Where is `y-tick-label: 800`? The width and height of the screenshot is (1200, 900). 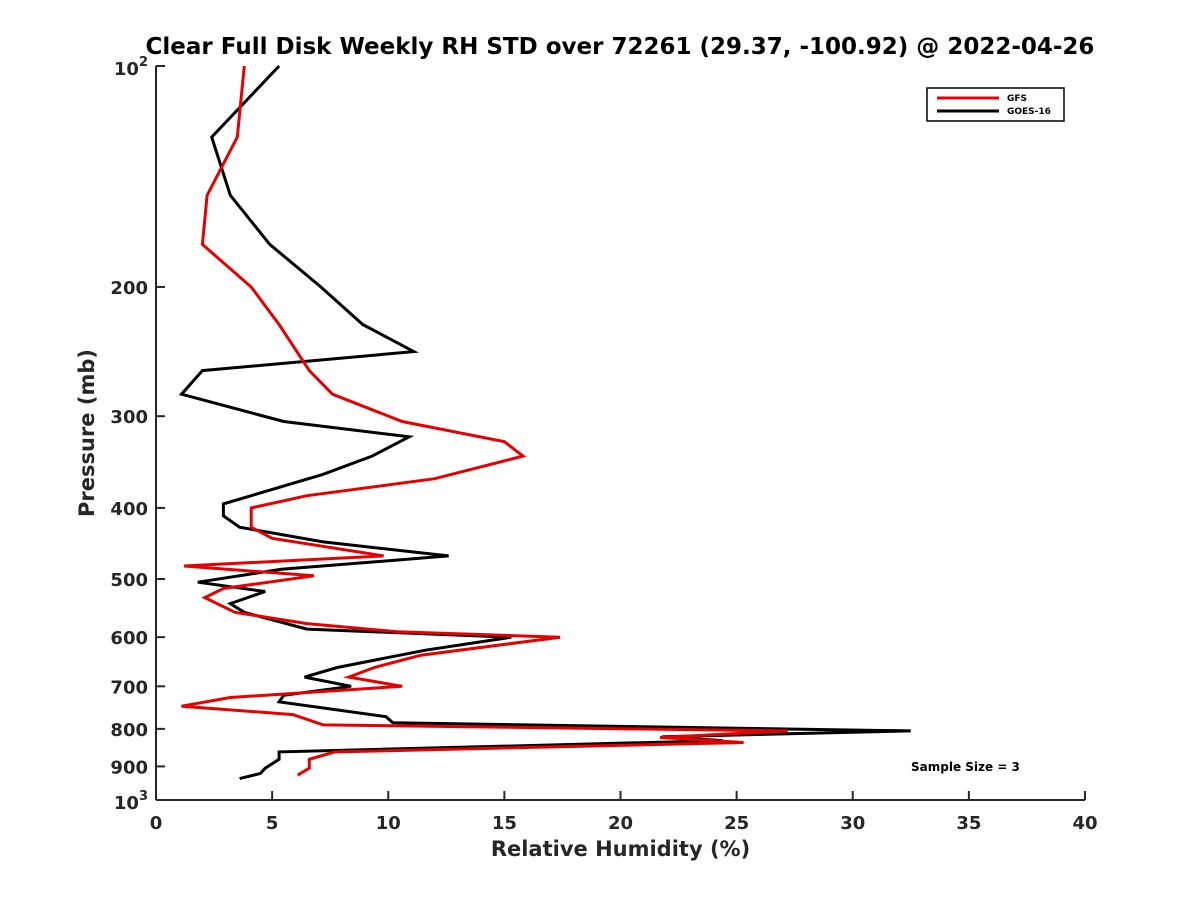
y-tick-label: 800 is located at coordinates (129, 730).